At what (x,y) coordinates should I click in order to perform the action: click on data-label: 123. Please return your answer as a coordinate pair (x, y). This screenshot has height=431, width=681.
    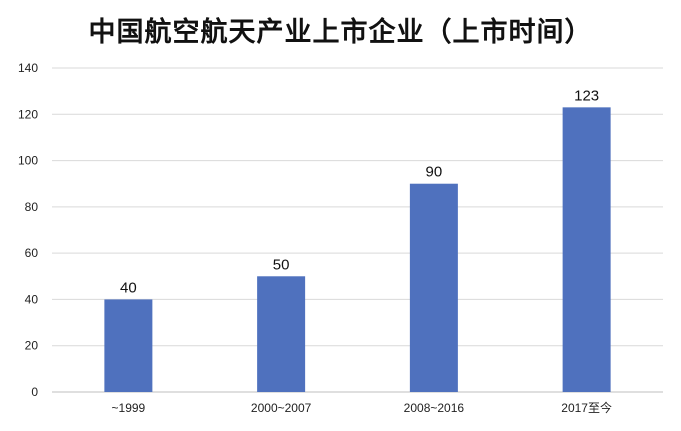
    Looking at the image, I should click on (586, 95).